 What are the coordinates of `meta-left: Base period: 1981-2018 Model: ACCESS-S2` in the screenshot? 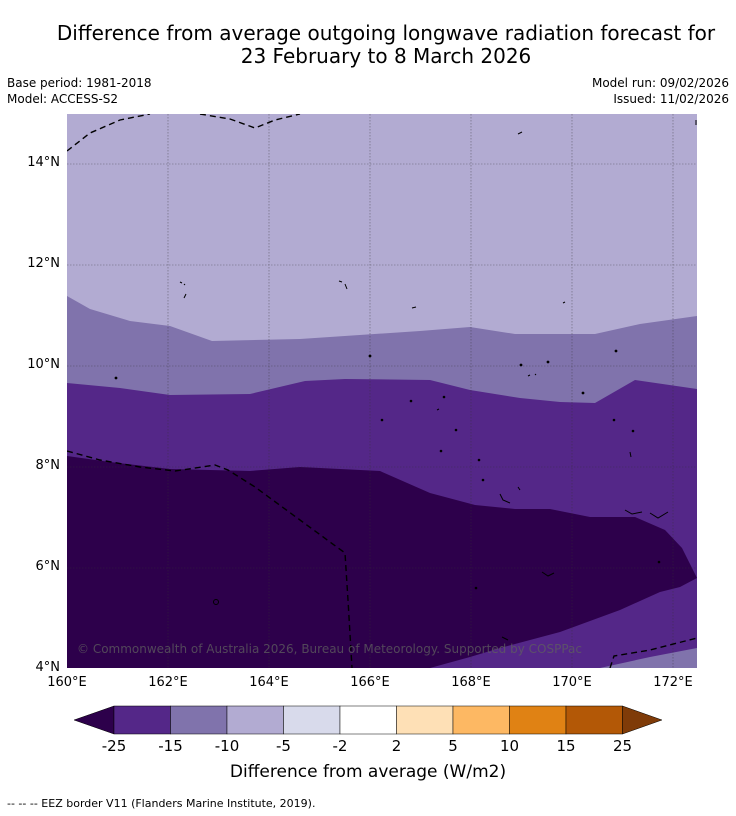 It's located at (79, 91).